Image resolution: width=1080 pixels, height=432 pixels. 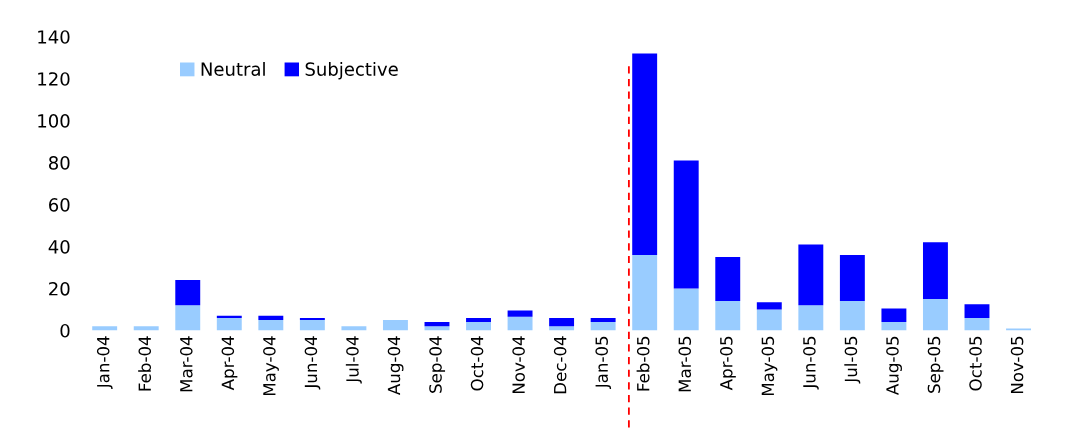 I want to click on y-tick-label: 120, so click(x=54, y=79).